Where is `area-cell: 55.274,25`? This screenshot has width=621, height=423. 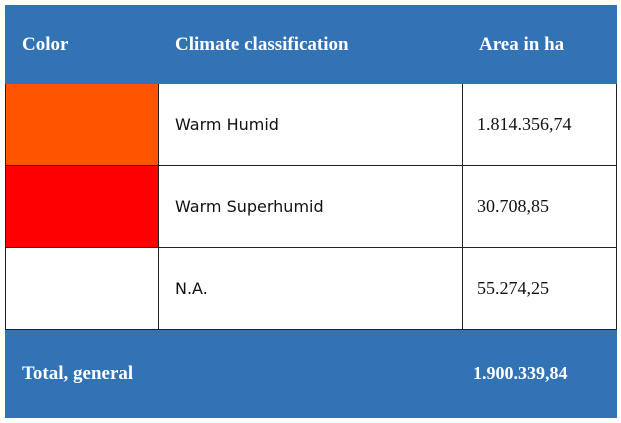 area-cell: 55.274,25 is located at coordinates (539, 288).